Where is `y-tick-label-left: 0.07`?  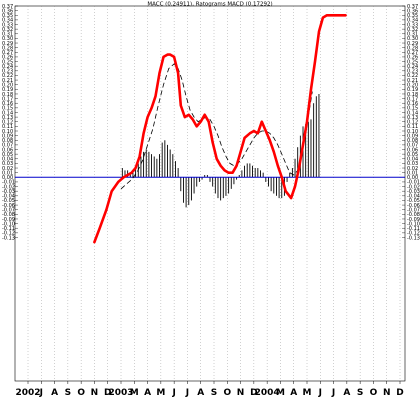 y-tick-label-left: 0.07 is located at coordinates (7, 146).